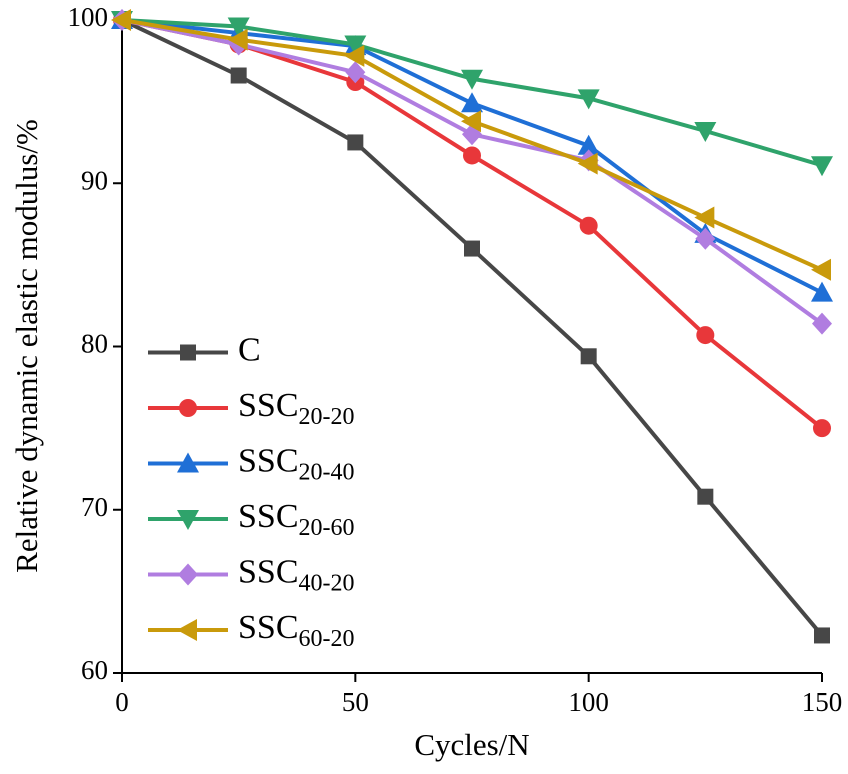 The width and height of the screenshot is (848, 774). Describe the element at coordinates (822, 702) in the screenshot. I see `x-tick-label: 150` at that location.